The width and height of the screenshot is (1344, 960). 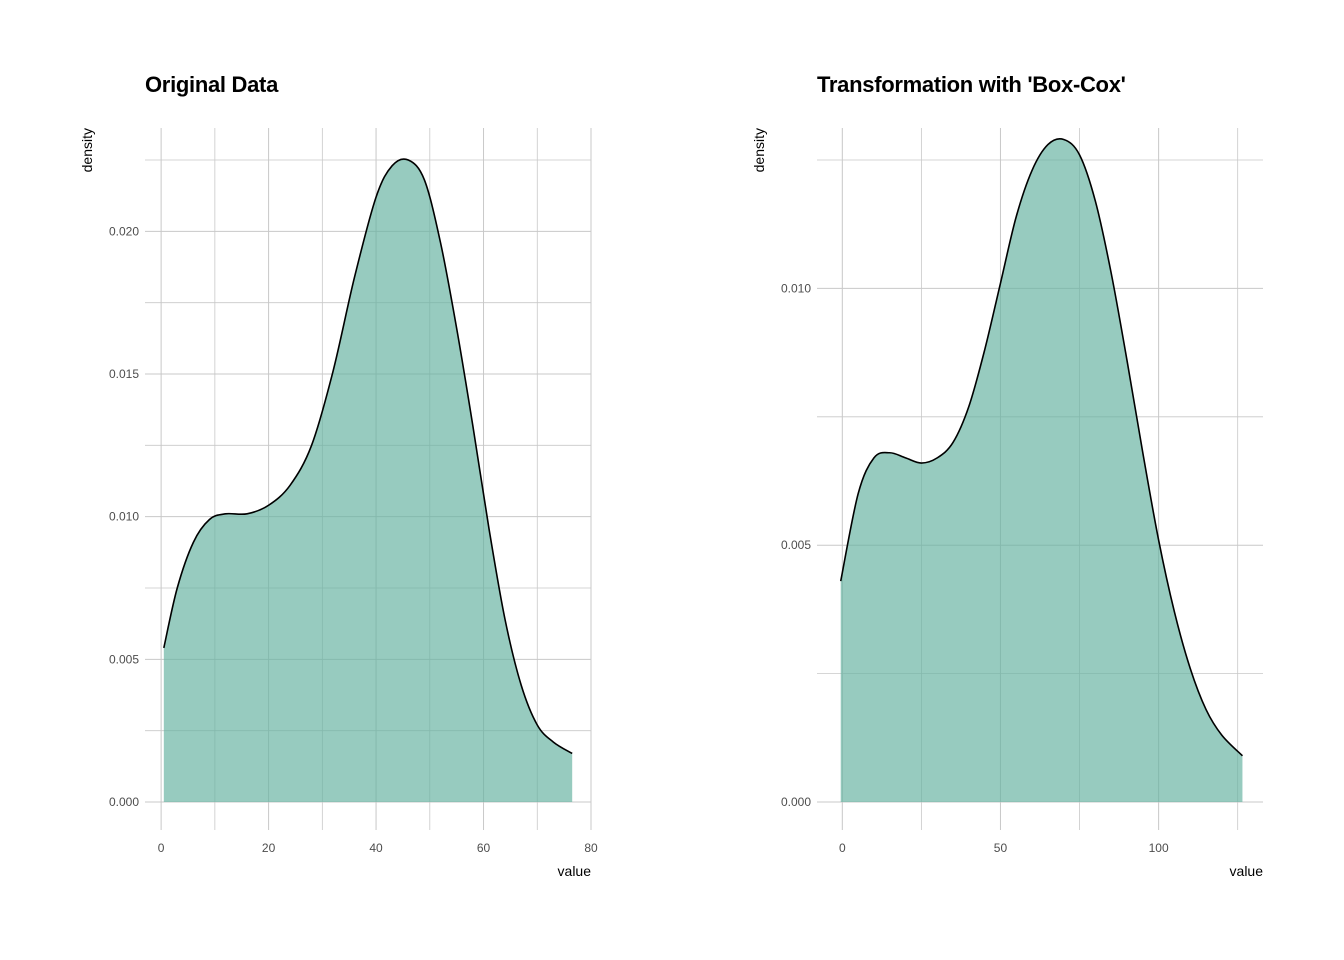 I want to click on x-axis: 0 50 100, so click(x=1004, y=848).